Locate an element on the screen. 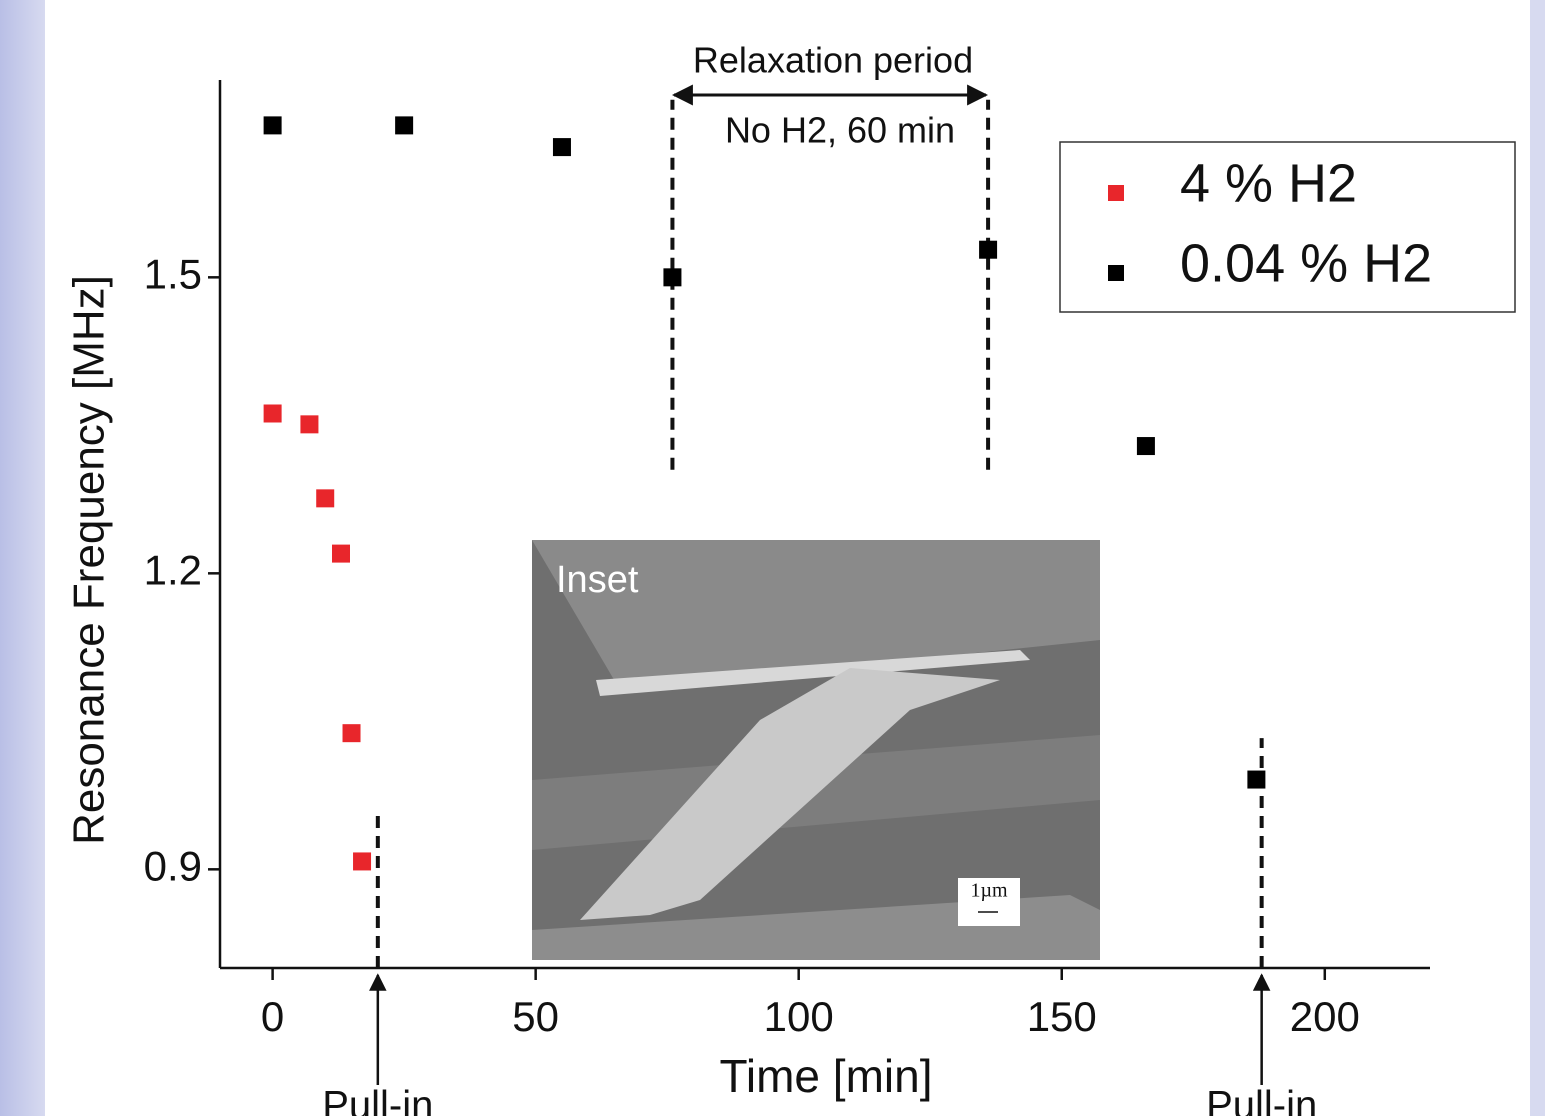  inset-image: Inset 1µm is located at coordinates (816, 750).